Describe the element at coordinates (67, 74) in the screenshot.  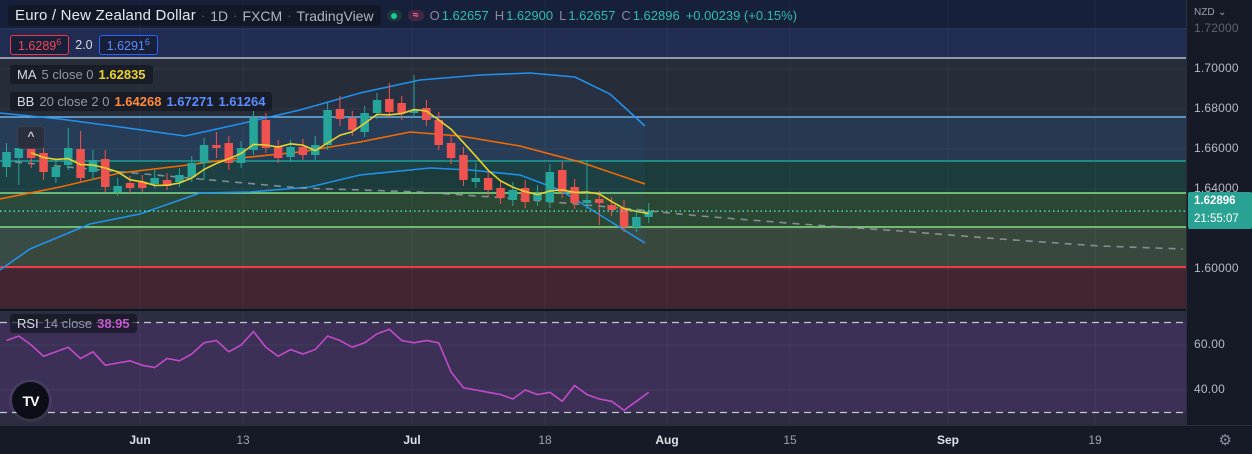
I see `ma-params: 5 close 0` at that location.